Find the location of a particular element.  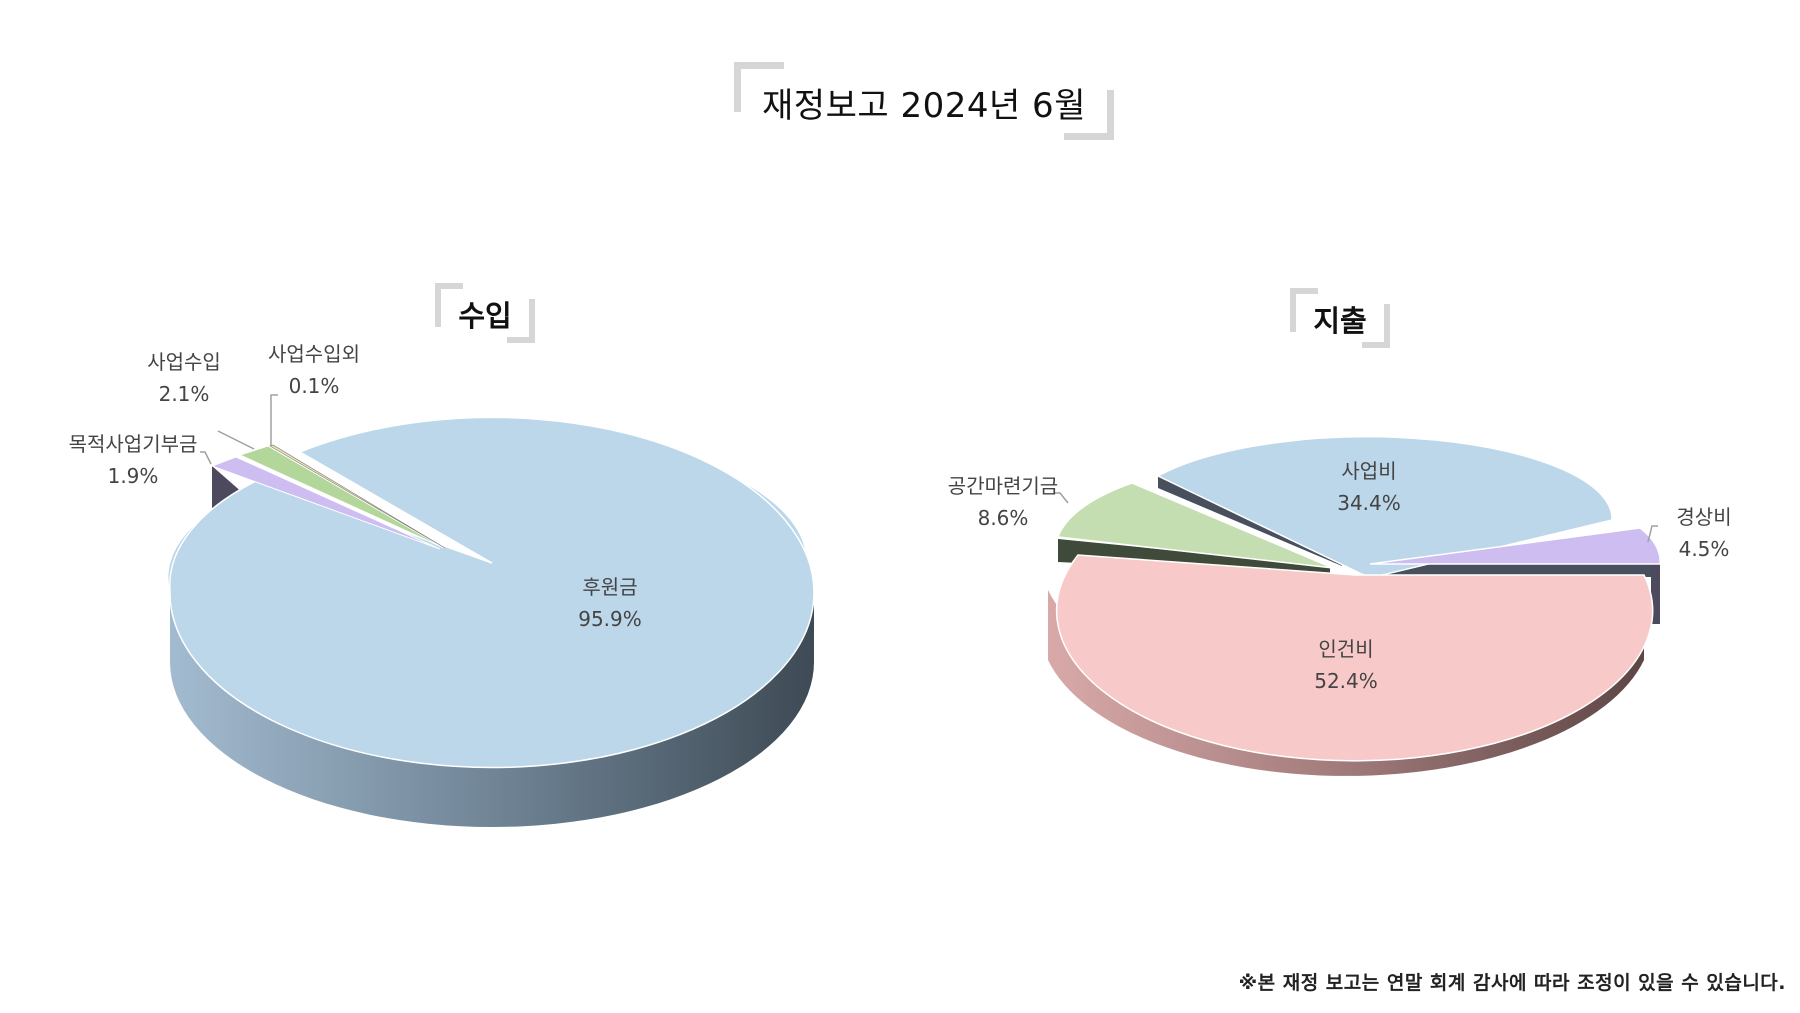

label-space: 공간마련기금 is located at coordinates (1003, 486).